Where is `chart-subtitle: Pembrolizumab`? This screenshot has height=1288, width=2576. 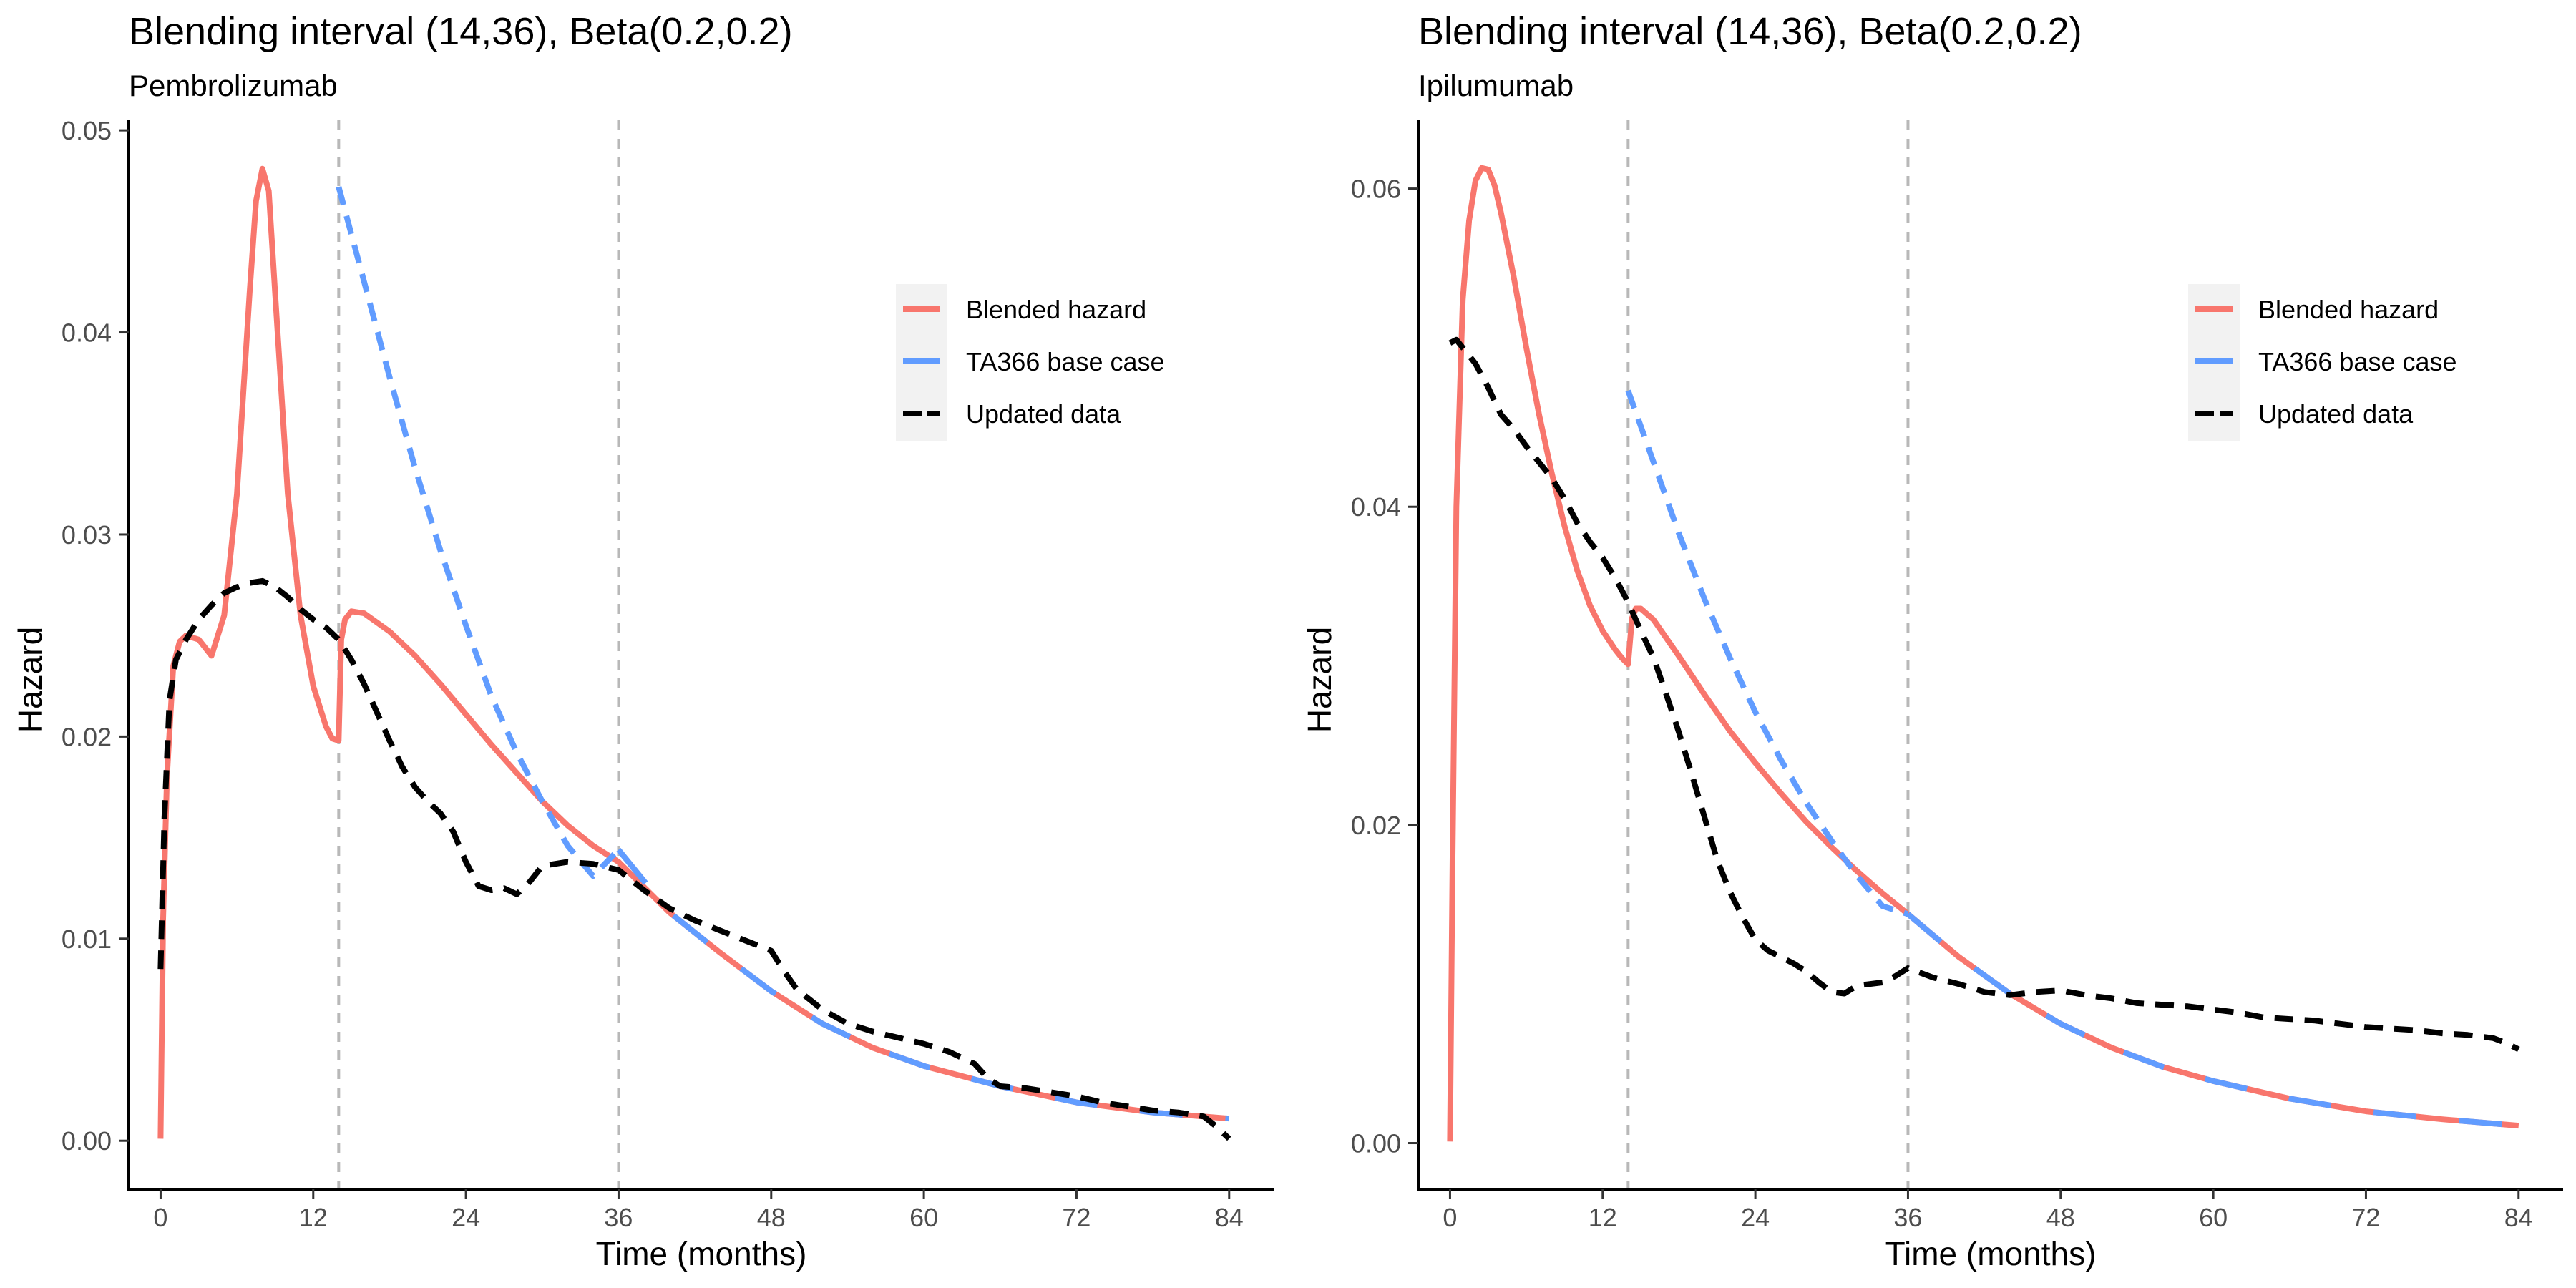 chart-subtitle: Pembrolizumab is located at coordinates (233, 85).